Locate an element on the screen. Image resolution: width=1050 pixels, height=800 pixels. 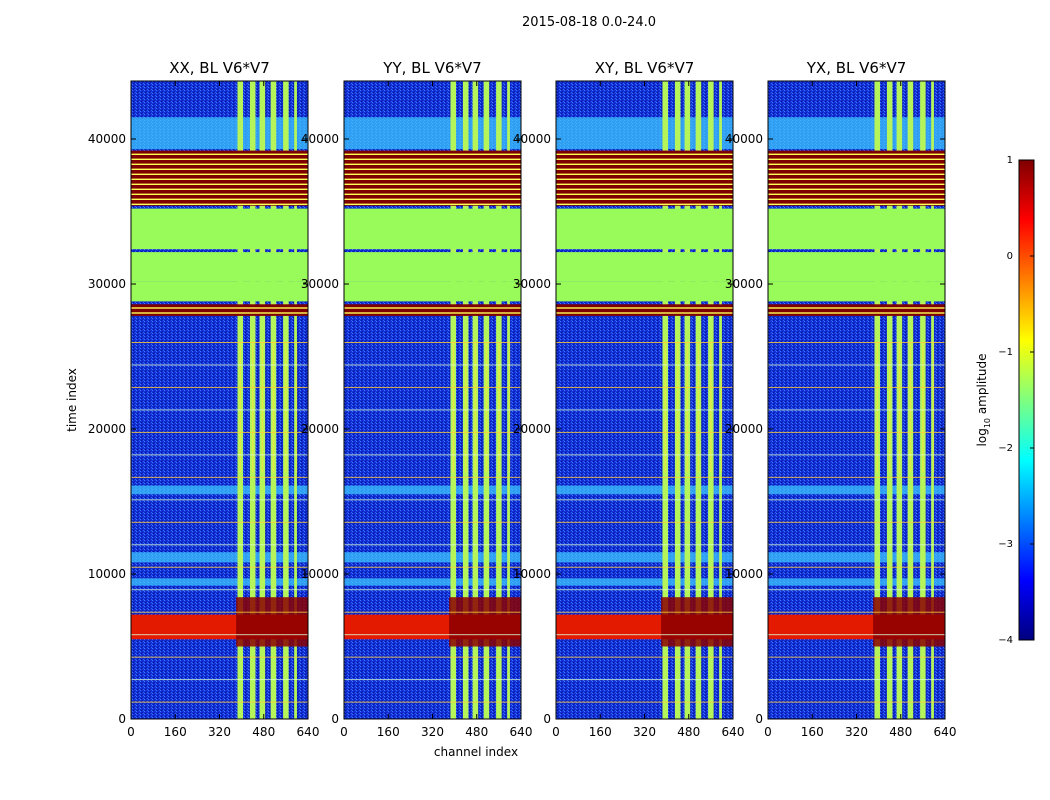
y-tick-label: 10000 is located at coordinates (532, 574).